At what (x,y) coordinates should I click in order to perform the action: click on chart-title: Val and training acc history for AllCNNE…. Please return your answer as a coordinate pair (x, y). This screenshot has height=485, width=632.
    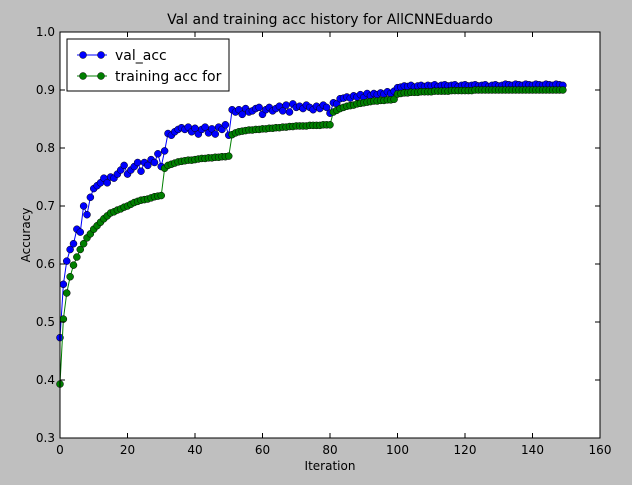
    Looking at the image, I should click on (330, 20).